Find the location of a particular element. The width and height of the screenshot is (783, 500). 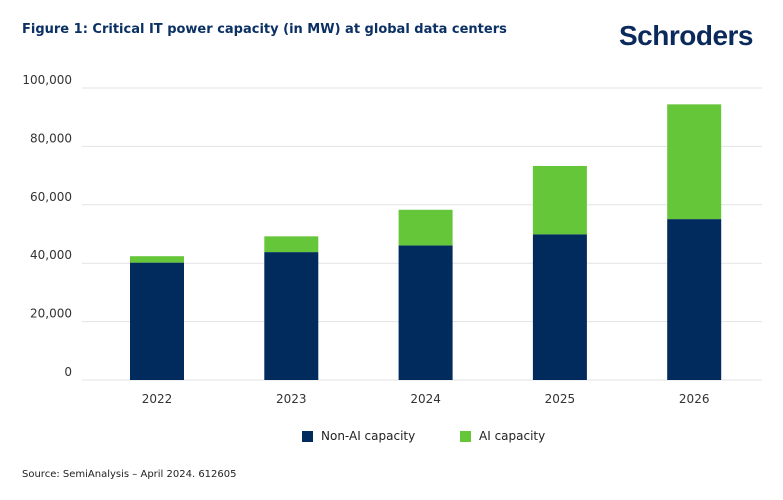

bar-non-ai-2024 is located at coordinates (425, 312).